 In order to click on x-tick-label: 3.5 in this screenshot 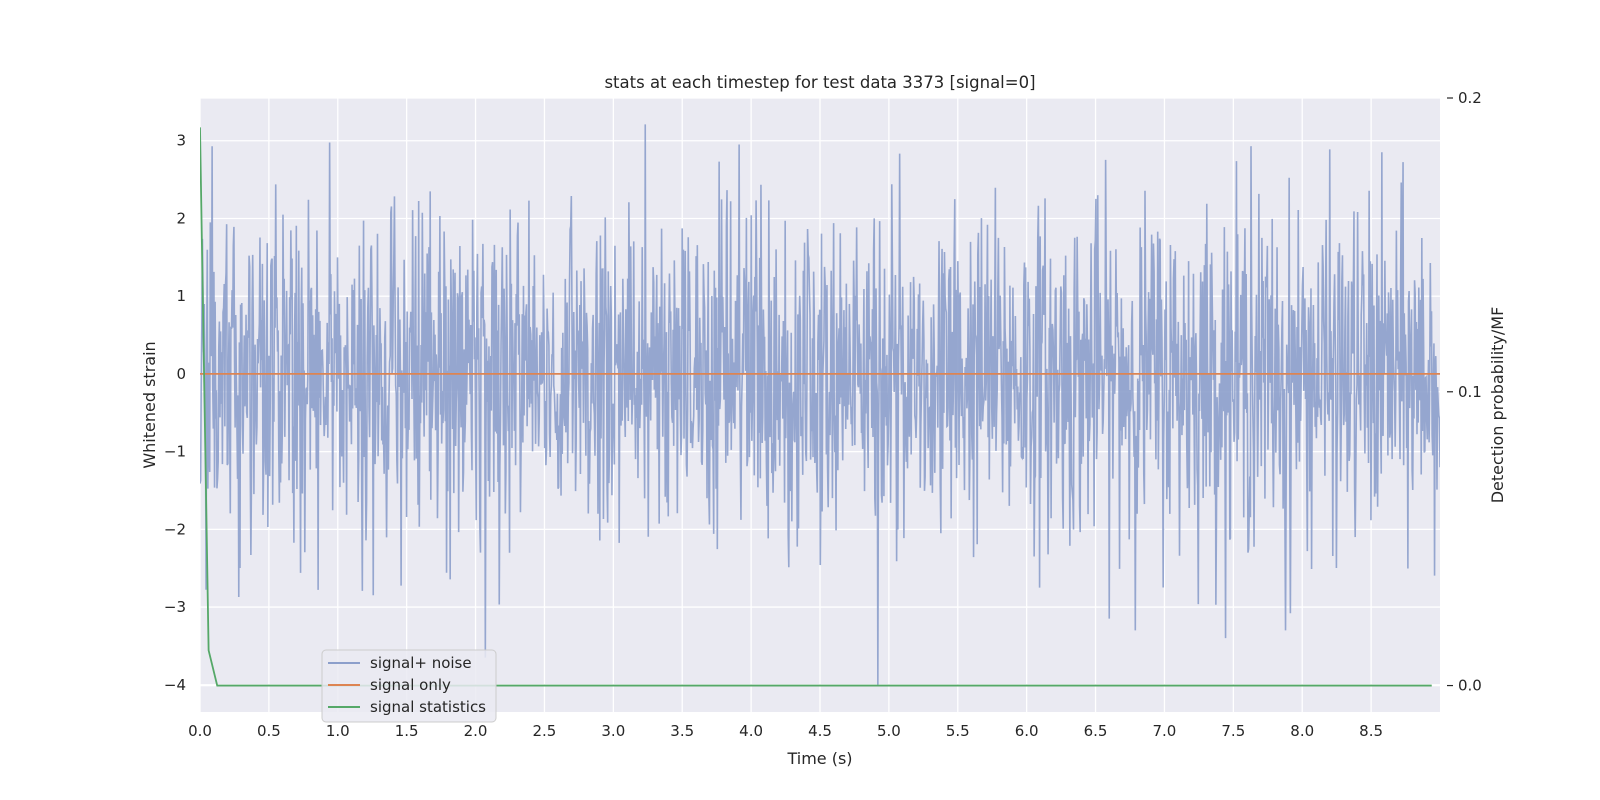, I will do `click(682, 731)`.